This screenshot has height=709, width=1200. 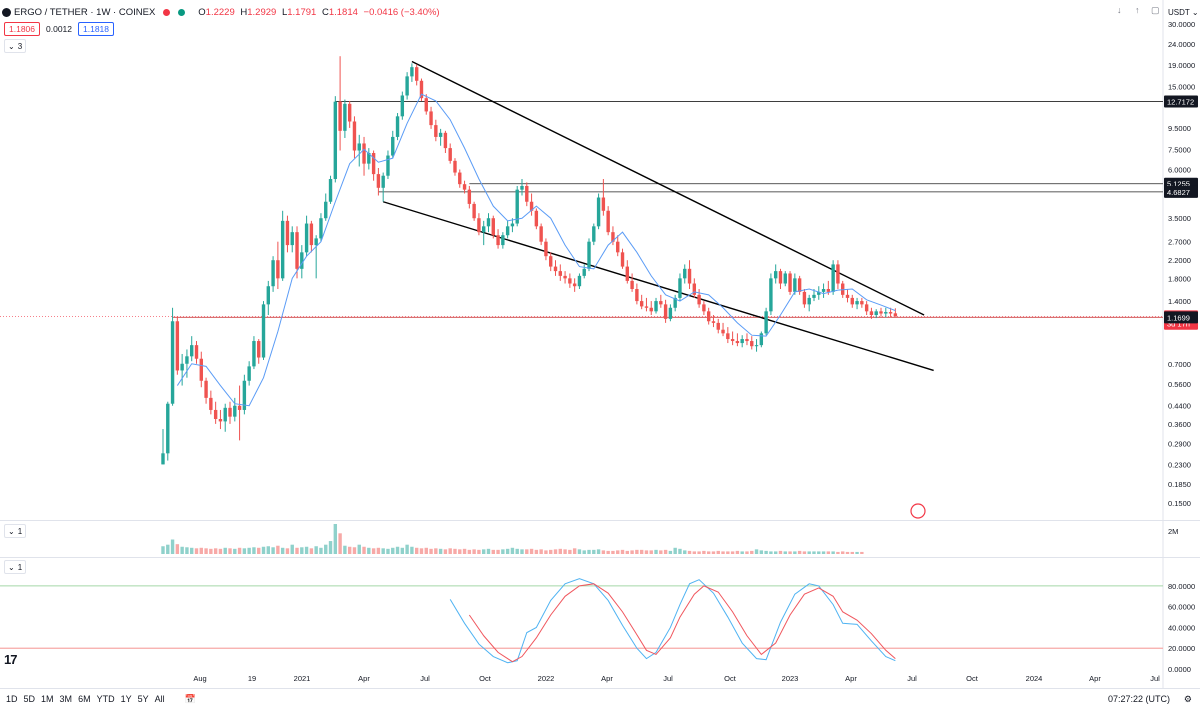 I want to click on oscillator-pane-toggle: ⌄ 1, so click(x=15, y=567).